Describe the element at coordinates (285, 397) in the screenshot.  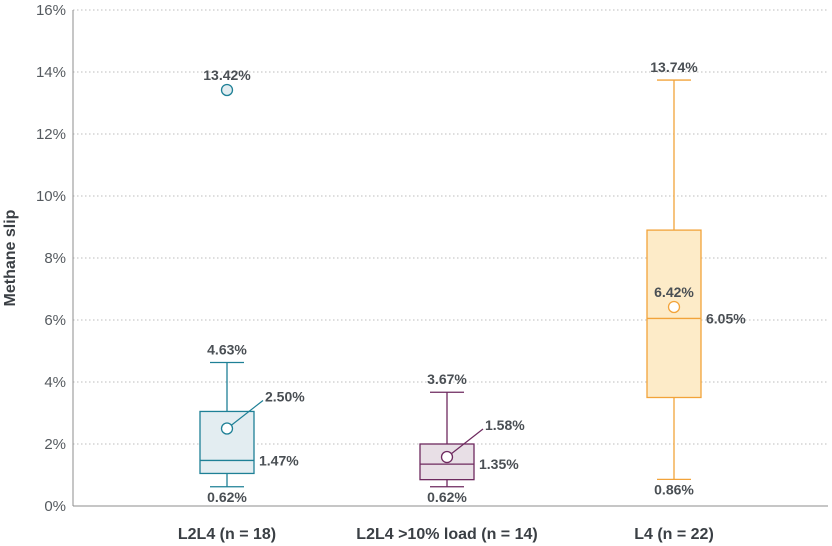
I see `mean-label: 2.50%` at that location.